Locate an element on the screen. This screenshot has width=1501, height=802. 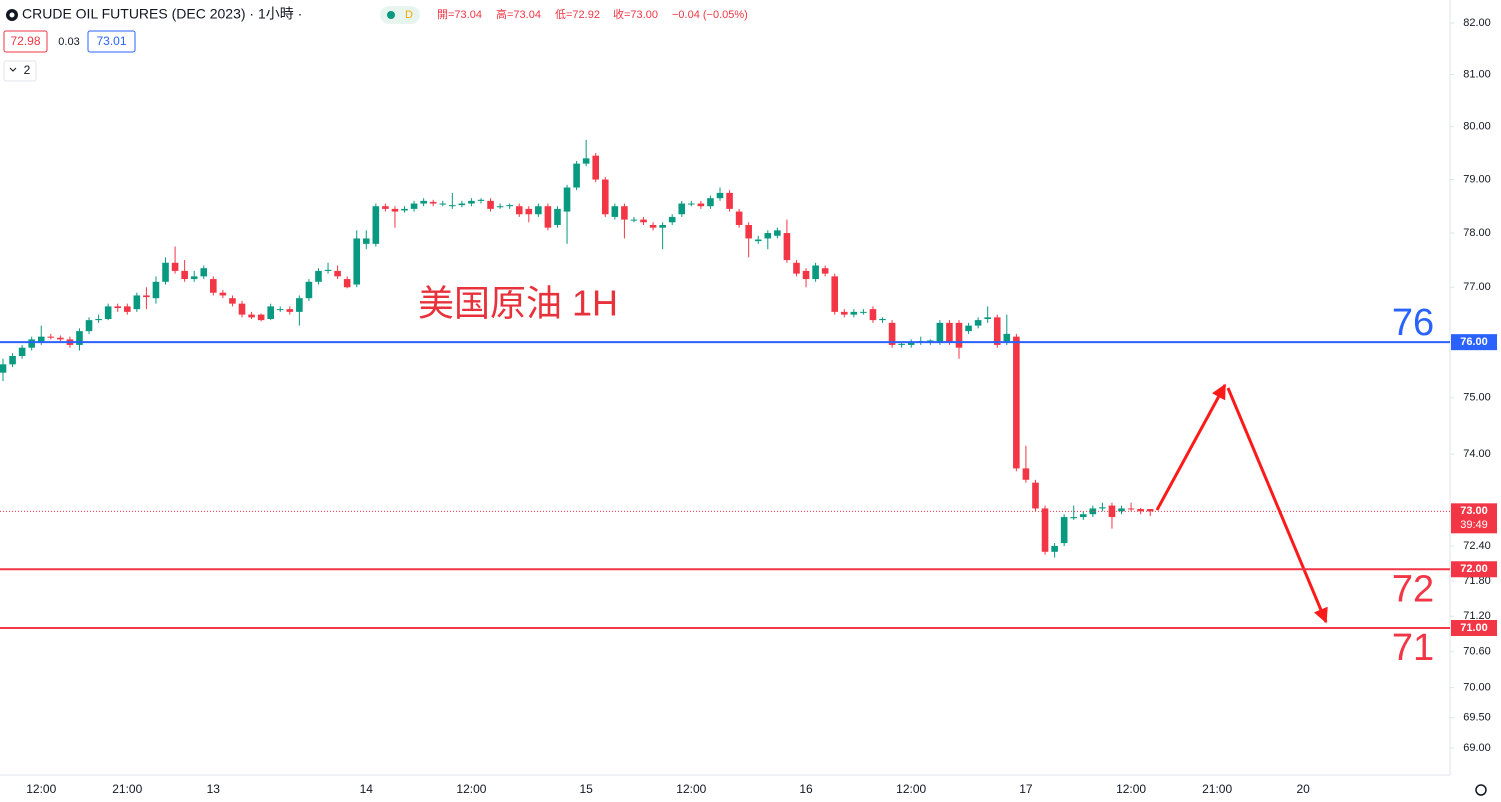
x-tick-label: 12:00 is located at coordinates (911, 789).